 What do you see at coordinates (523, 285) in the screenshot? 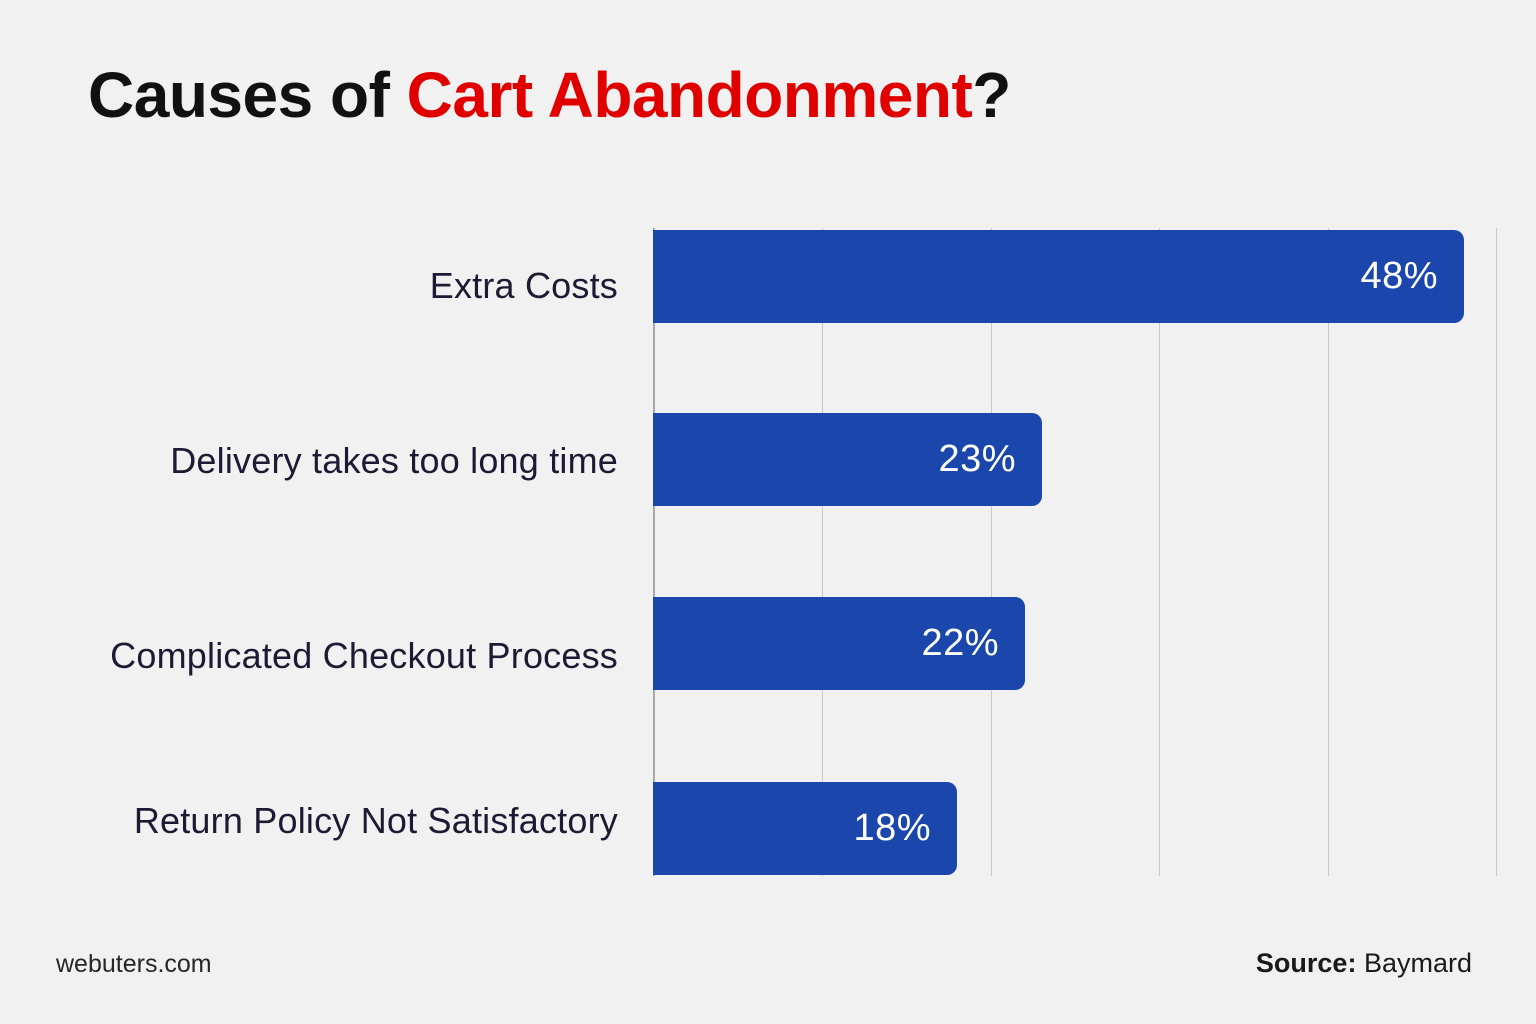
I see `category-label-0: Extra Costs` at bounding box center [523, 285].